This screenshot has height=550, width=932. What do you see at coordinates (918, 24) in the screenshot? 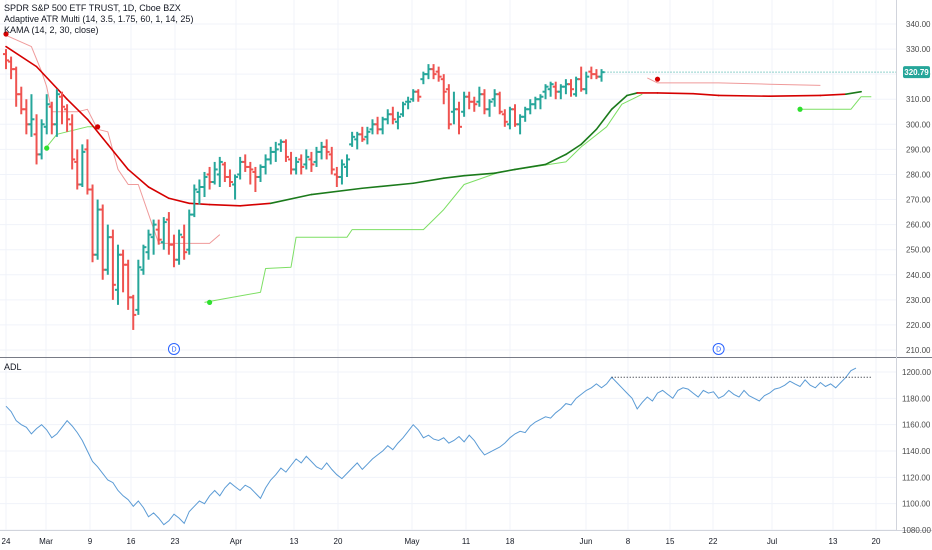
I see `price-tick-label: 340.00` at bounding box center [918, 24].